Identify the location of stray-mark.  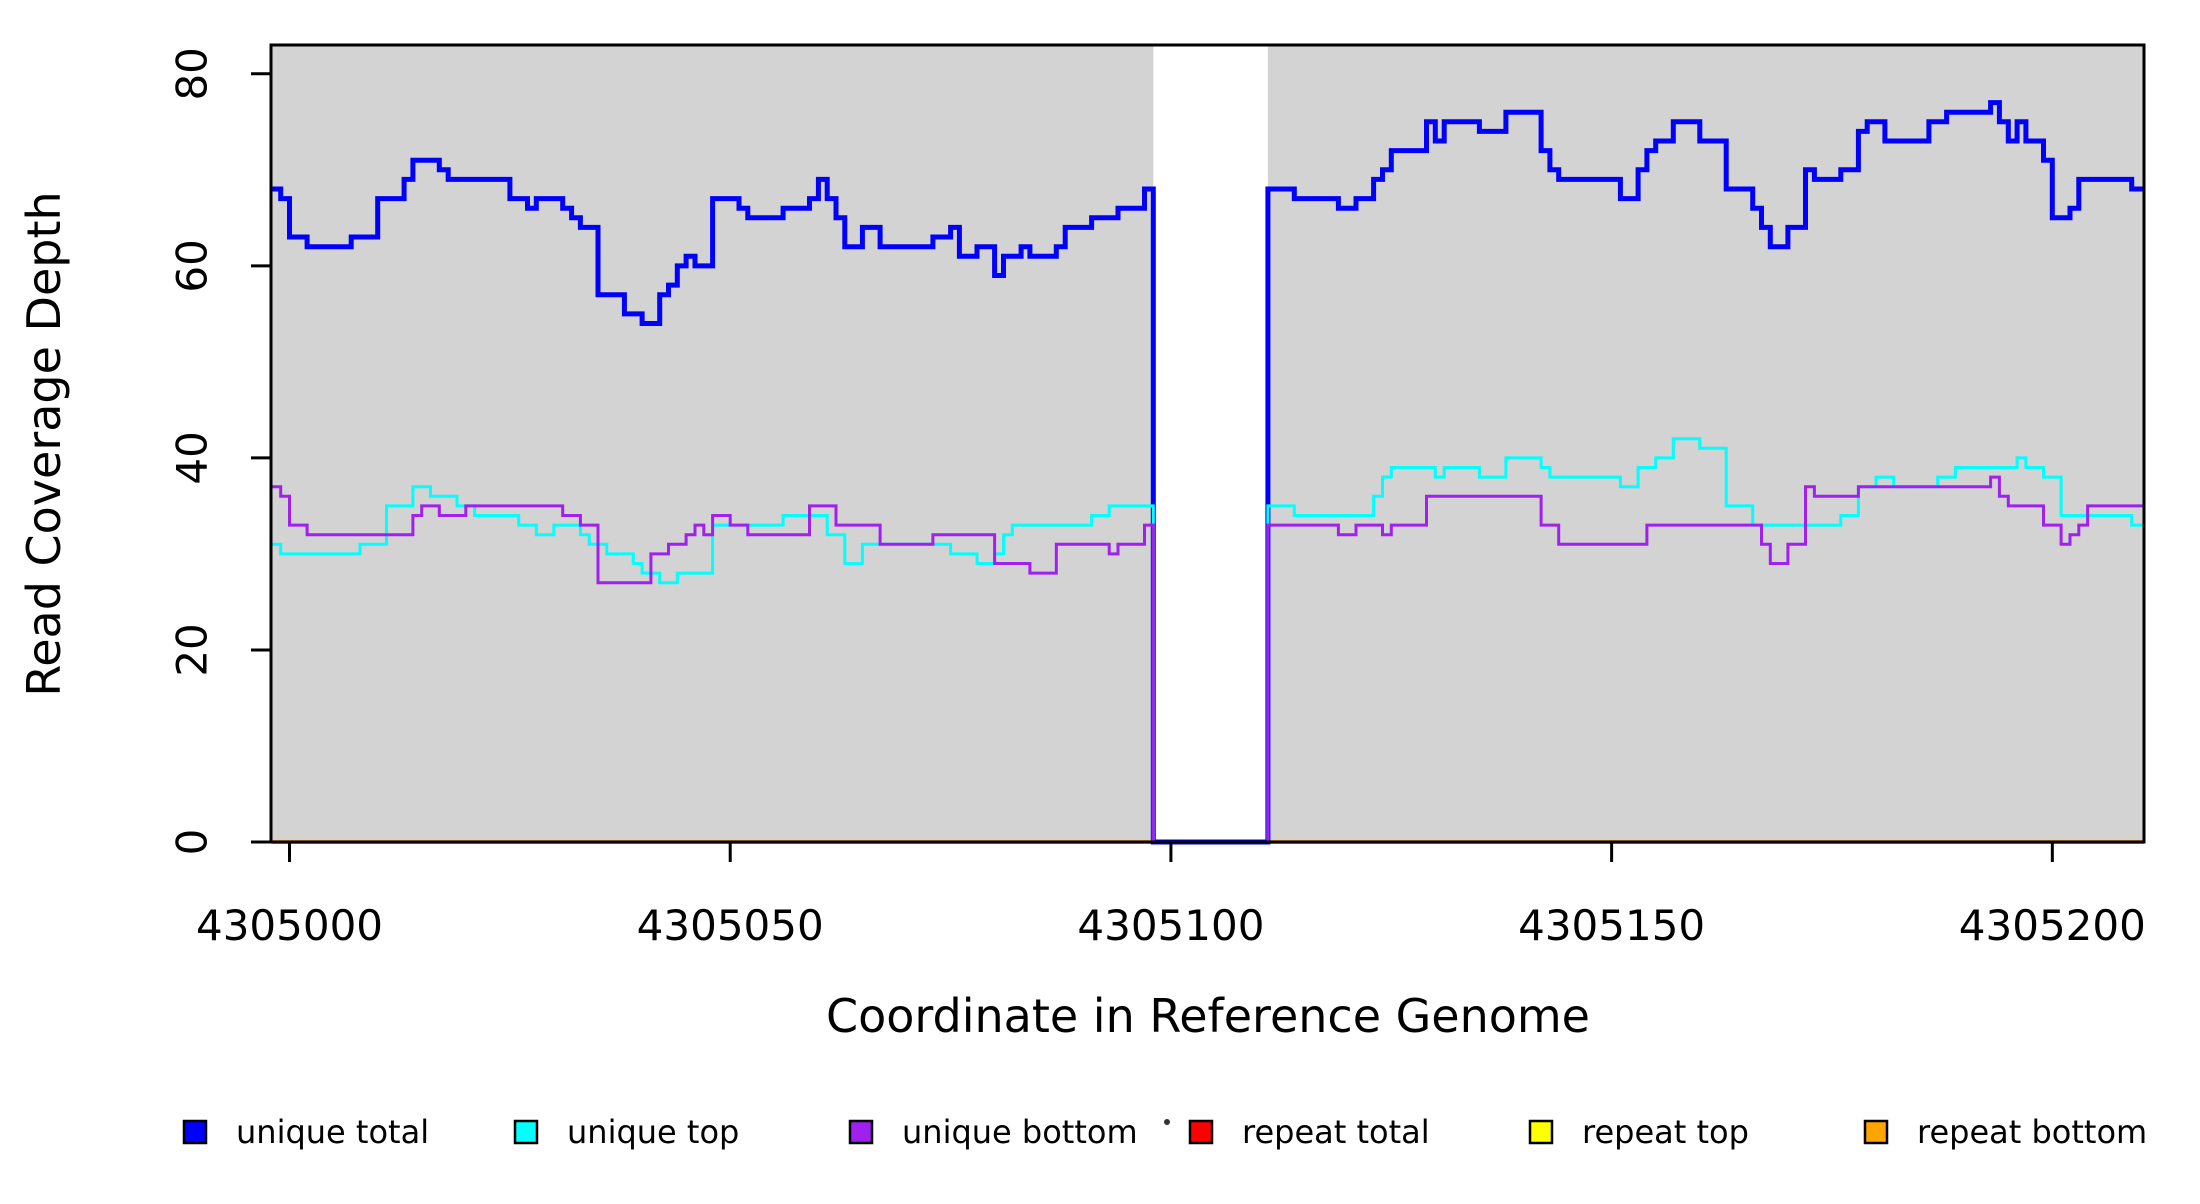
(1167, 1122).